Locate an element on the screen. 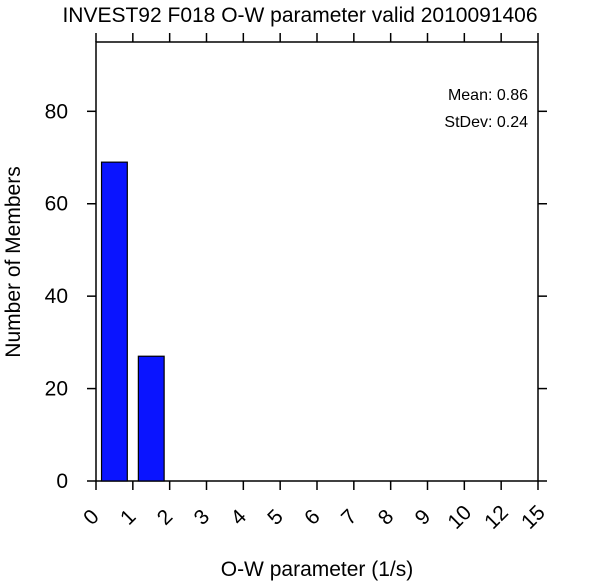 Image resolution: width=600 pixels, height=584 pixels. y-tick-label-80: 80 is located at coordinates (56, 111).